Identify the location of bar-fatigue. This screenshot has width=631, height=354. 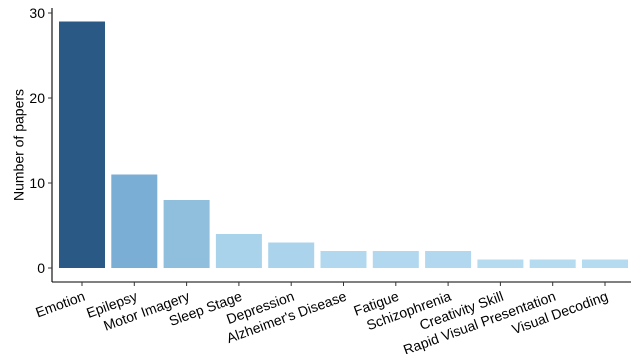
(395, 259).